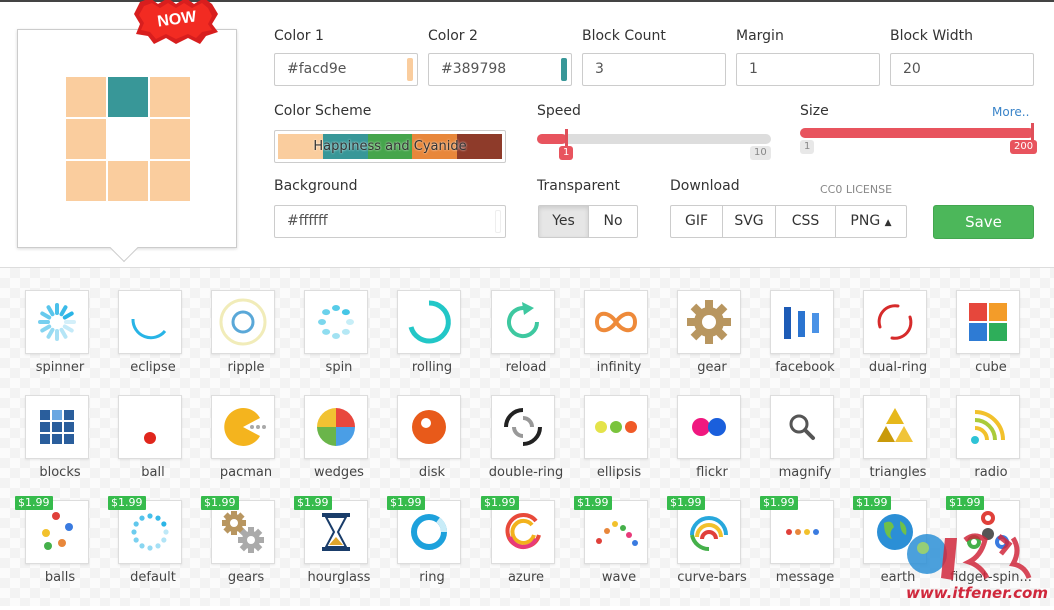 This screenshot has height=610, width=1054. I want to click on loader-tile: blocks, so click(60, 445).